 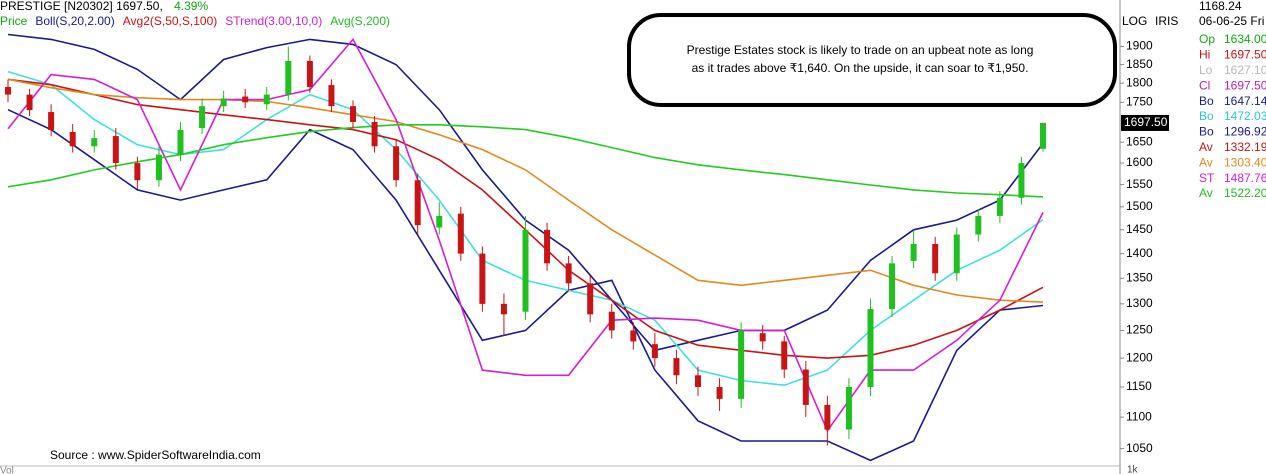 I want to click on y-tick-label: 1050, so click(x=1139, y=448).